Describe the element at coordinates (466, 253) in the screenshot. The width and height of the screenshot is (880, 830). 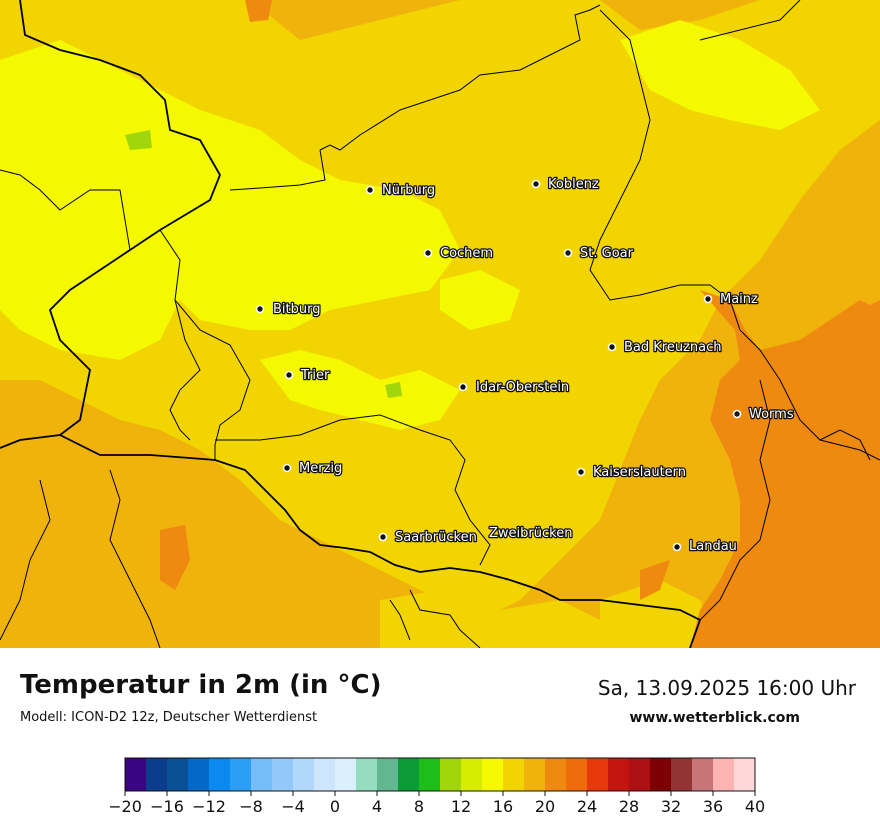
I see `svg-text: Cochem` at that location.